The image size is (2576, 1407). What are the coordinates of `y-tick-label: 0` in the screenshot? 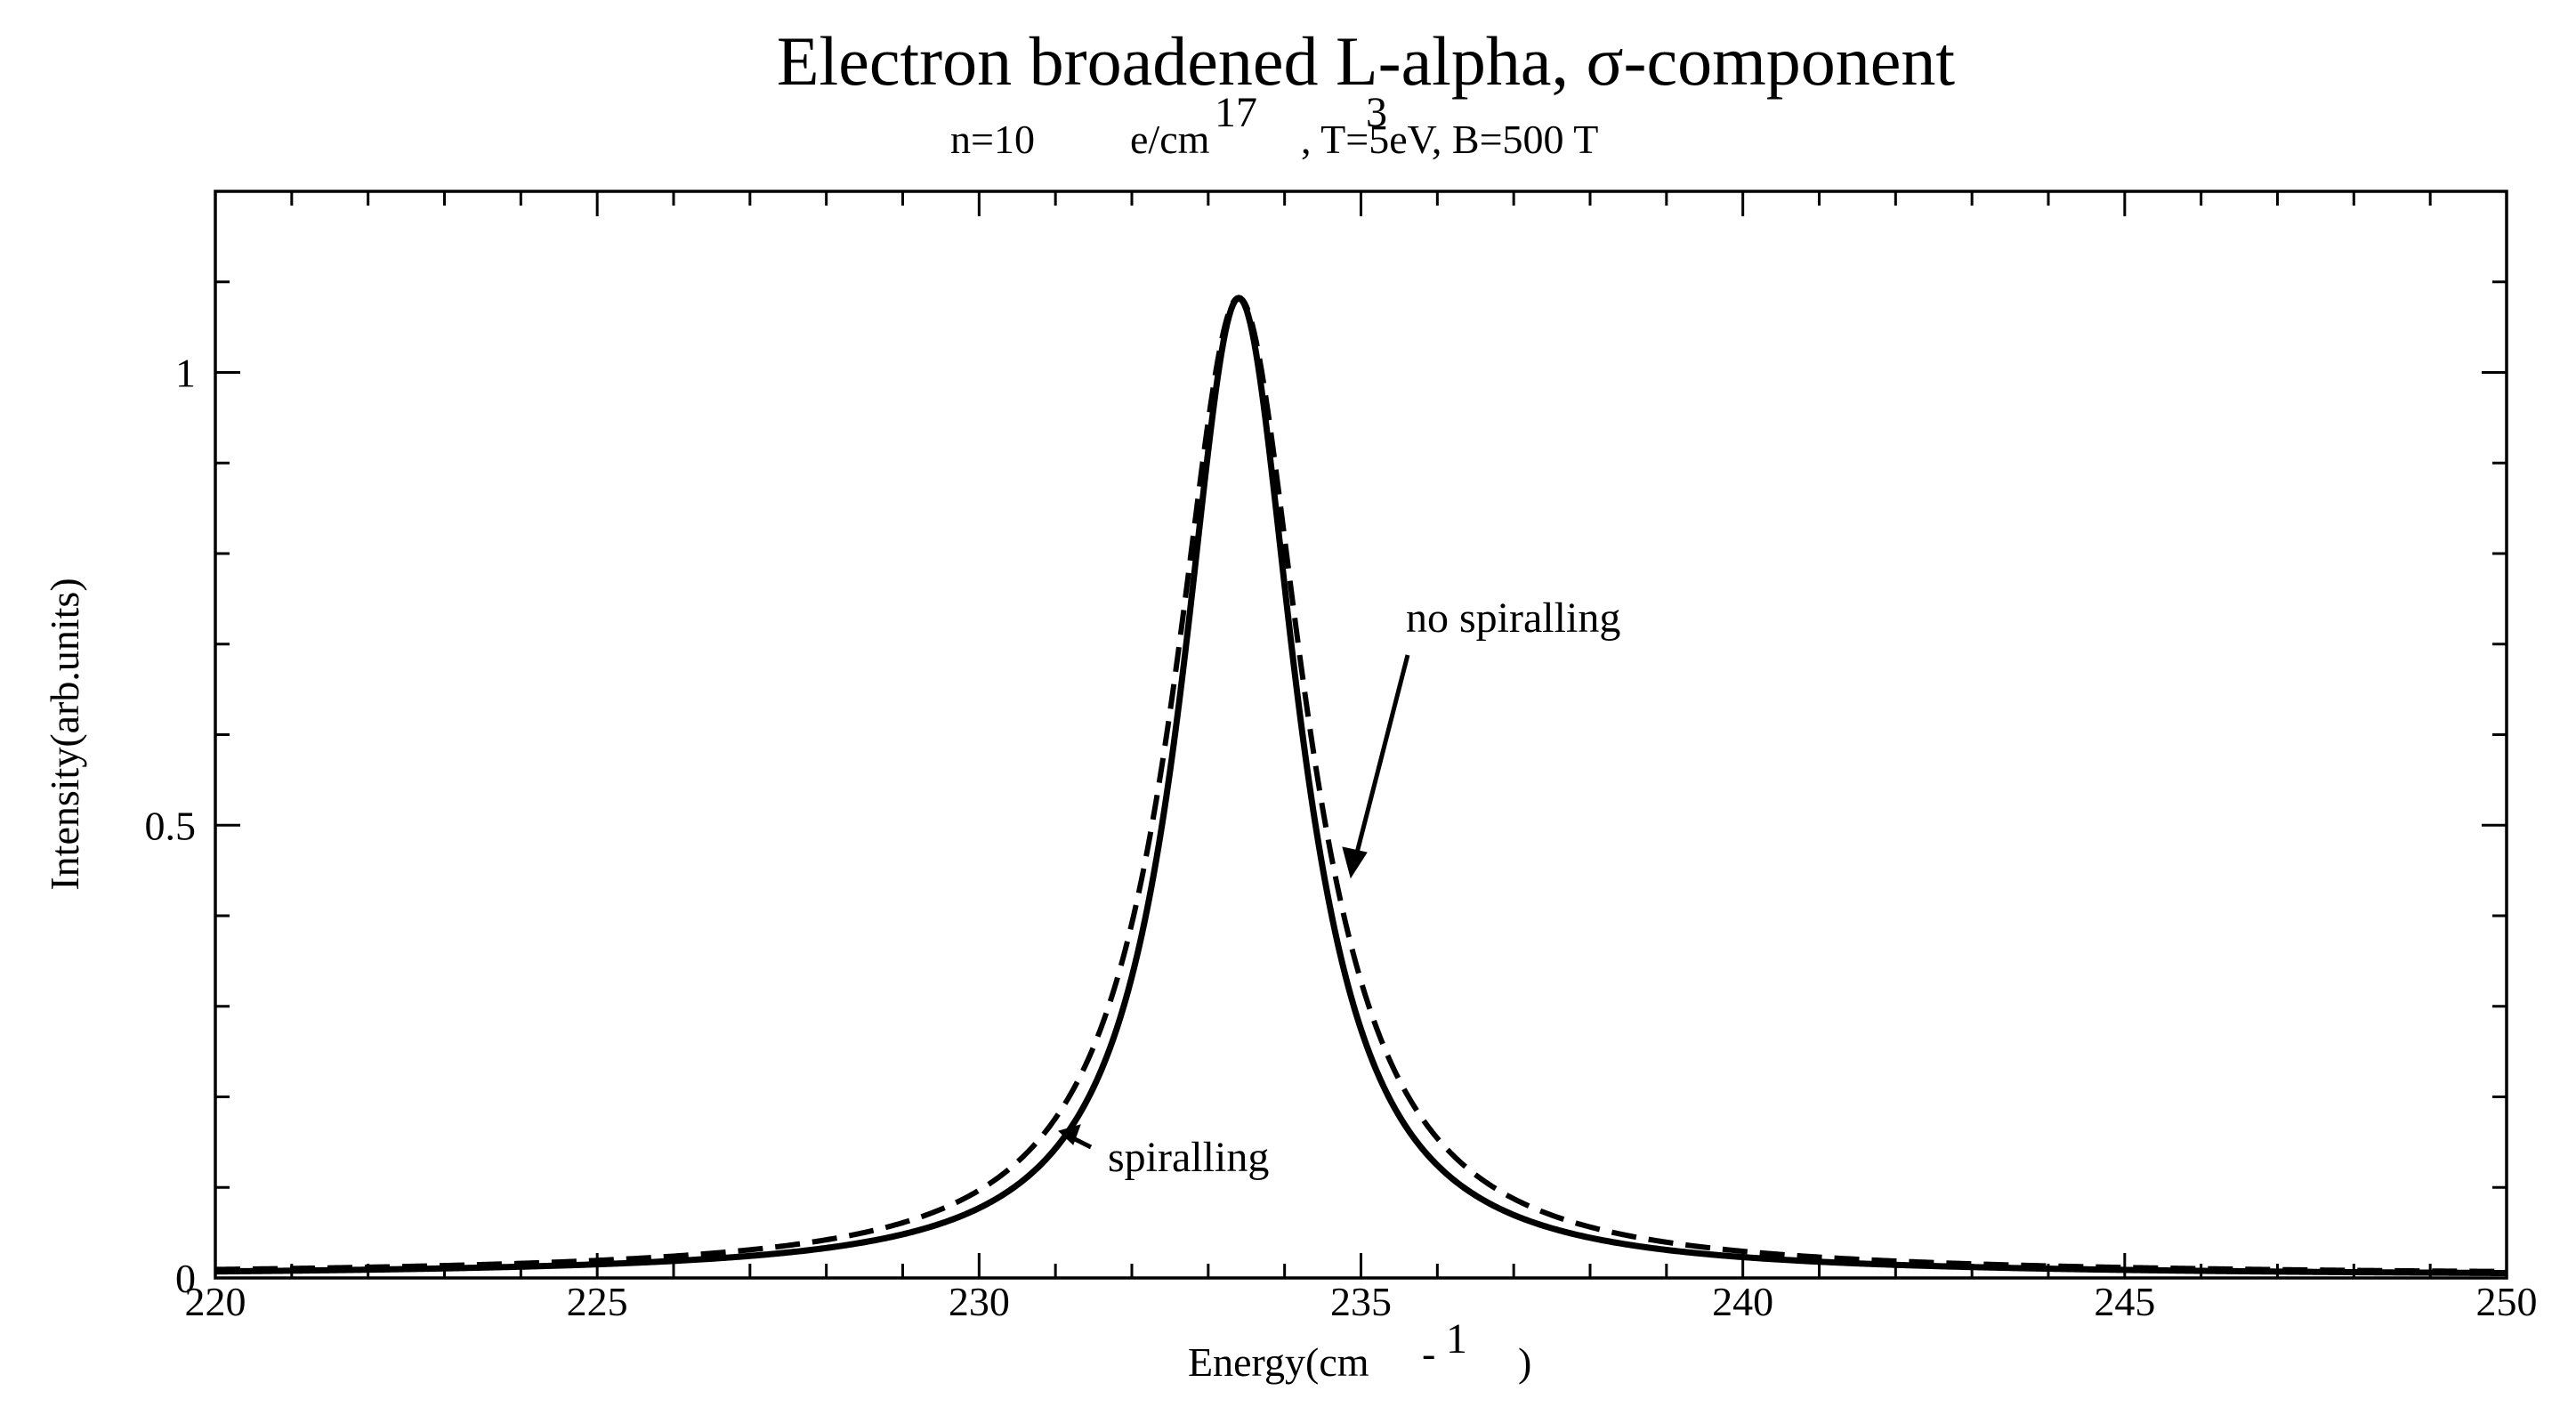 It's located at (185, 1278).